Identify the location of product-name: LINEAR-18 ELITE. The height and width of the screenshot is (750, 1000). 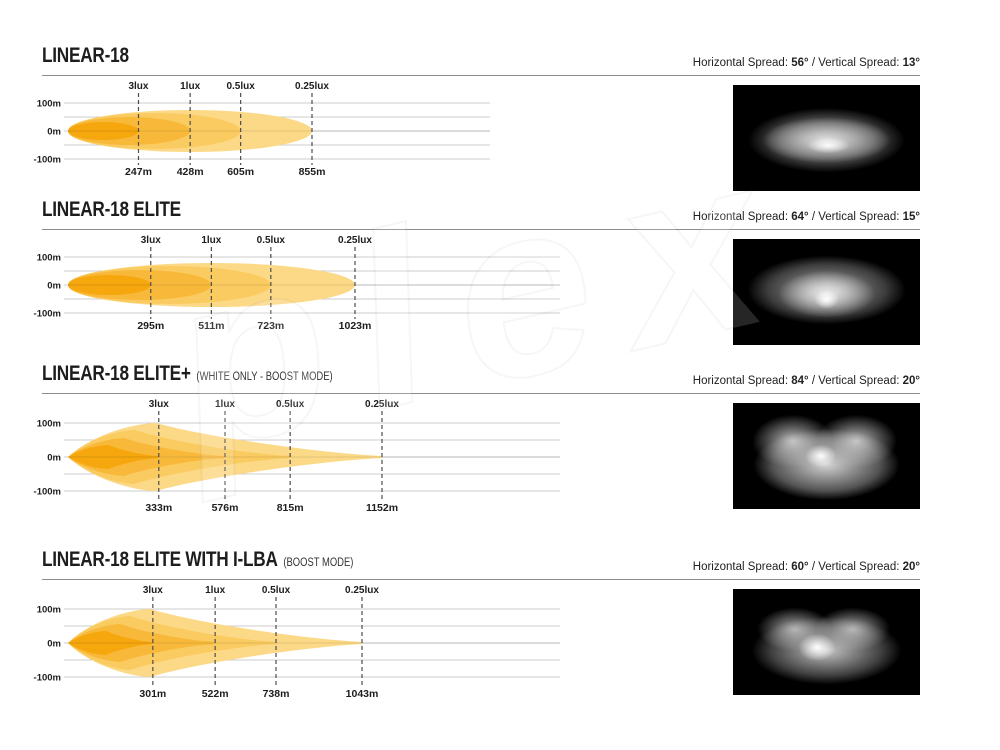
(111, 209).